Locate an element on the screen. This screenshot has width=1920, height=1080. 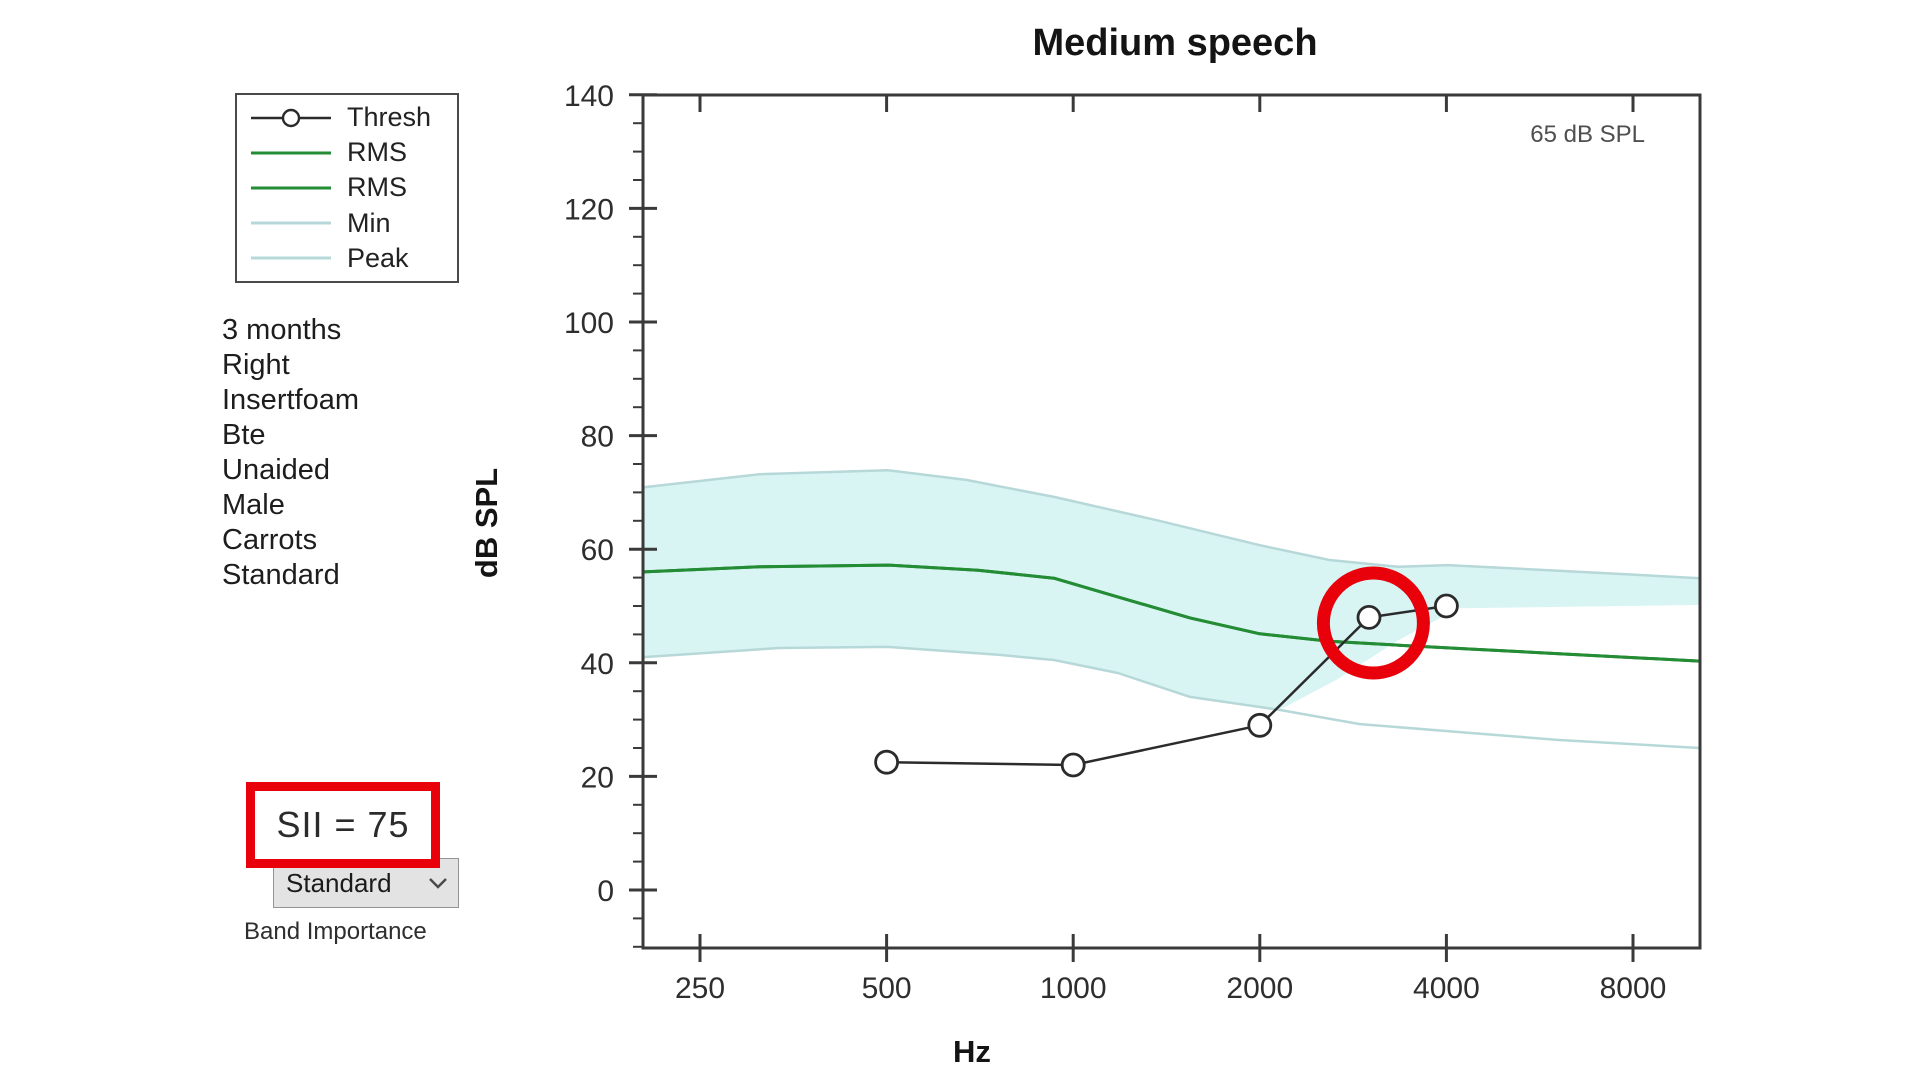
x-axis-tick-label: 2000 is located at coordinates (1259, 988).